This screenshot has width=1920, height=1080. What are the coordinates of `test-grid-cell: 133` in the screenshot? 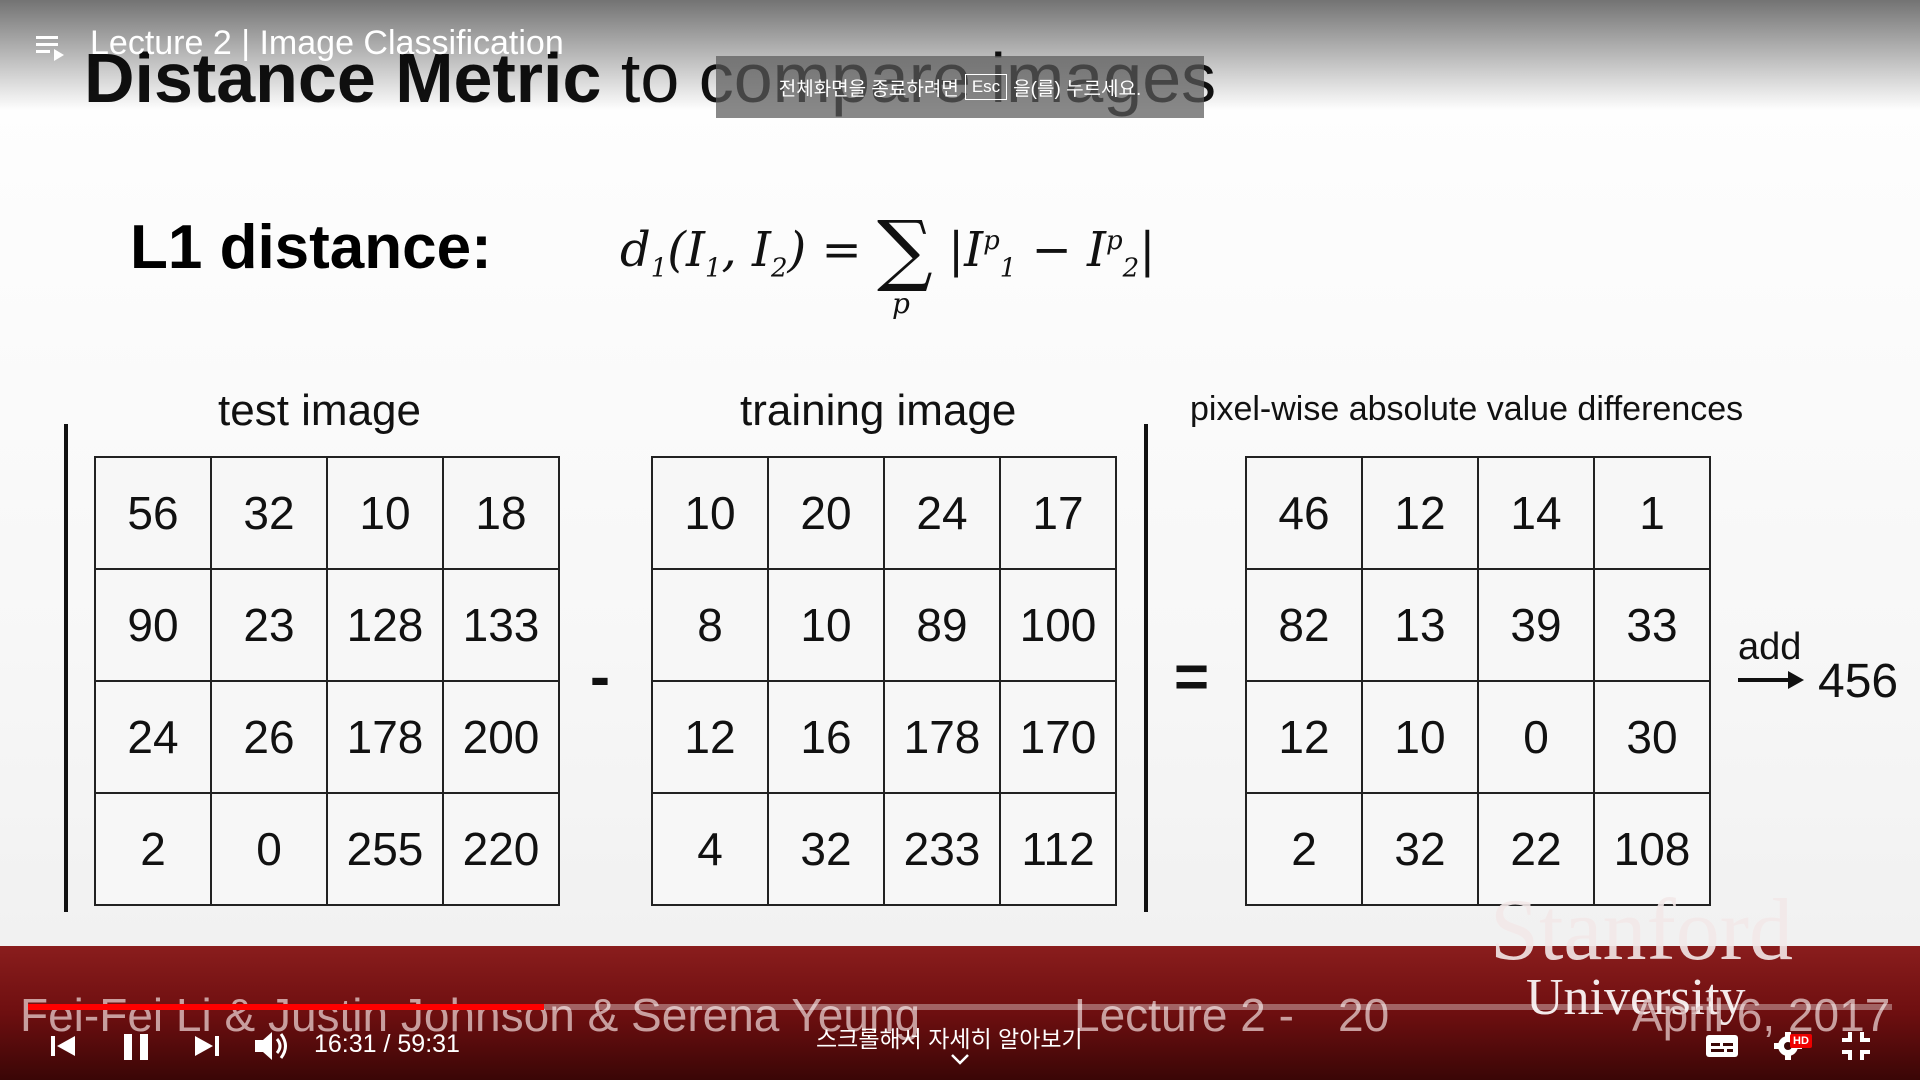 It's located at (501, 625).